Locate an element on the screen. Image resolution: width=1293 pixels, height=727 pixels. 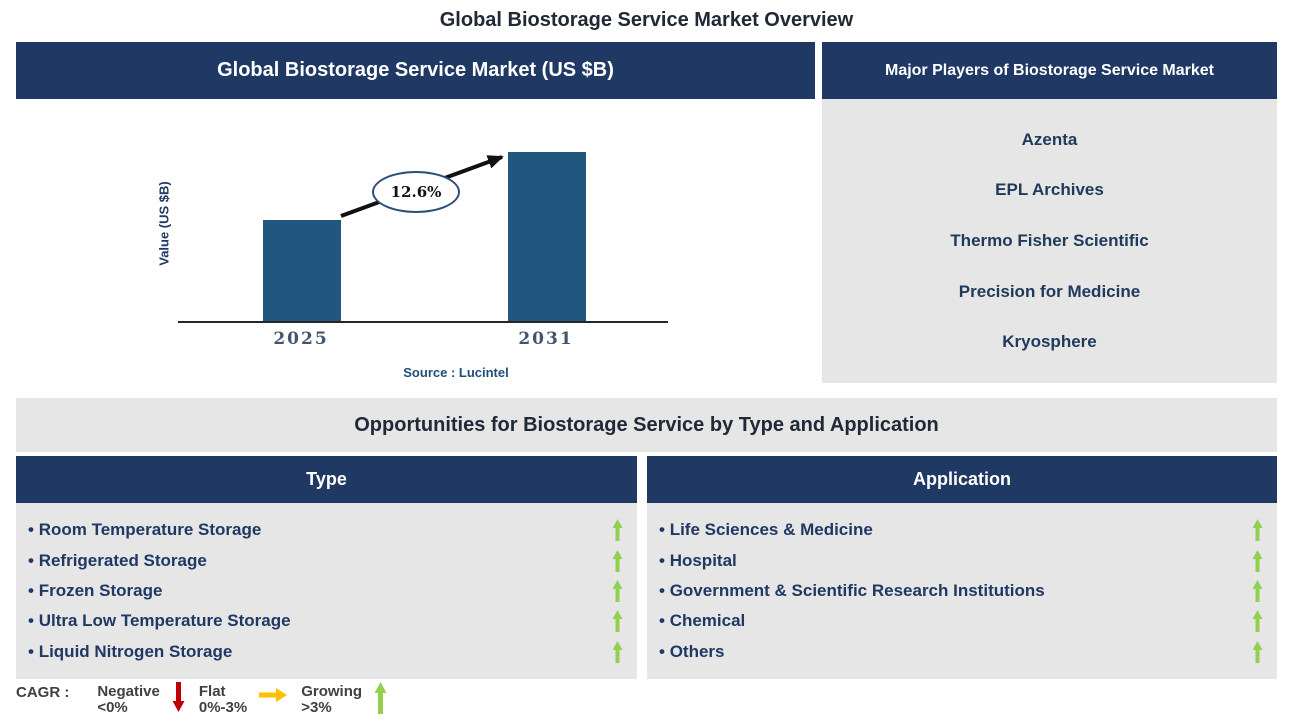
list-item: Room Temperature Storage is located at coordinates (325, 530).